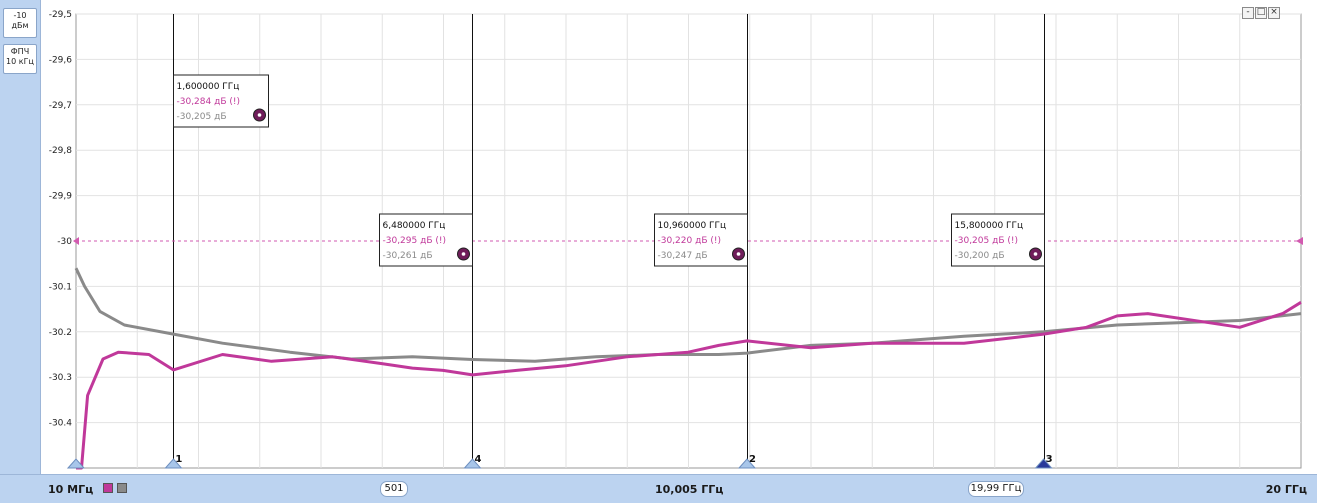 This screenshot has height=503, width=1317. What do you see at coordinates (20, 25) in the screenshot?
I see `scale-unit: дБм` at bounding box center [20, 25].